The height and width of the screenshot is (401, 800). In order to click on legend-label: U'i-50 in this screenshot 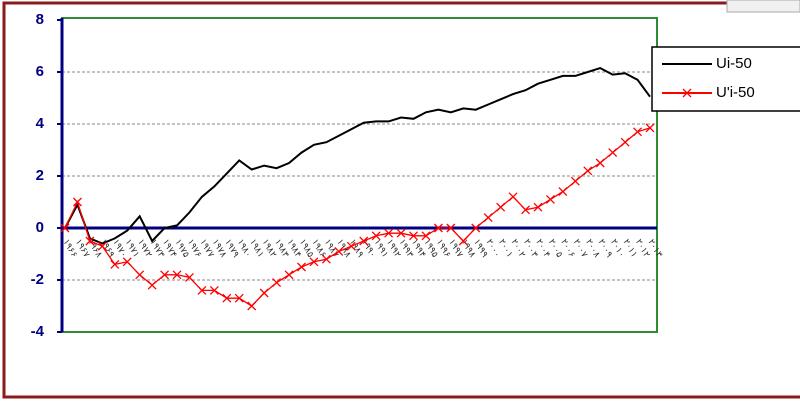, I will do `click(735, 92)`.